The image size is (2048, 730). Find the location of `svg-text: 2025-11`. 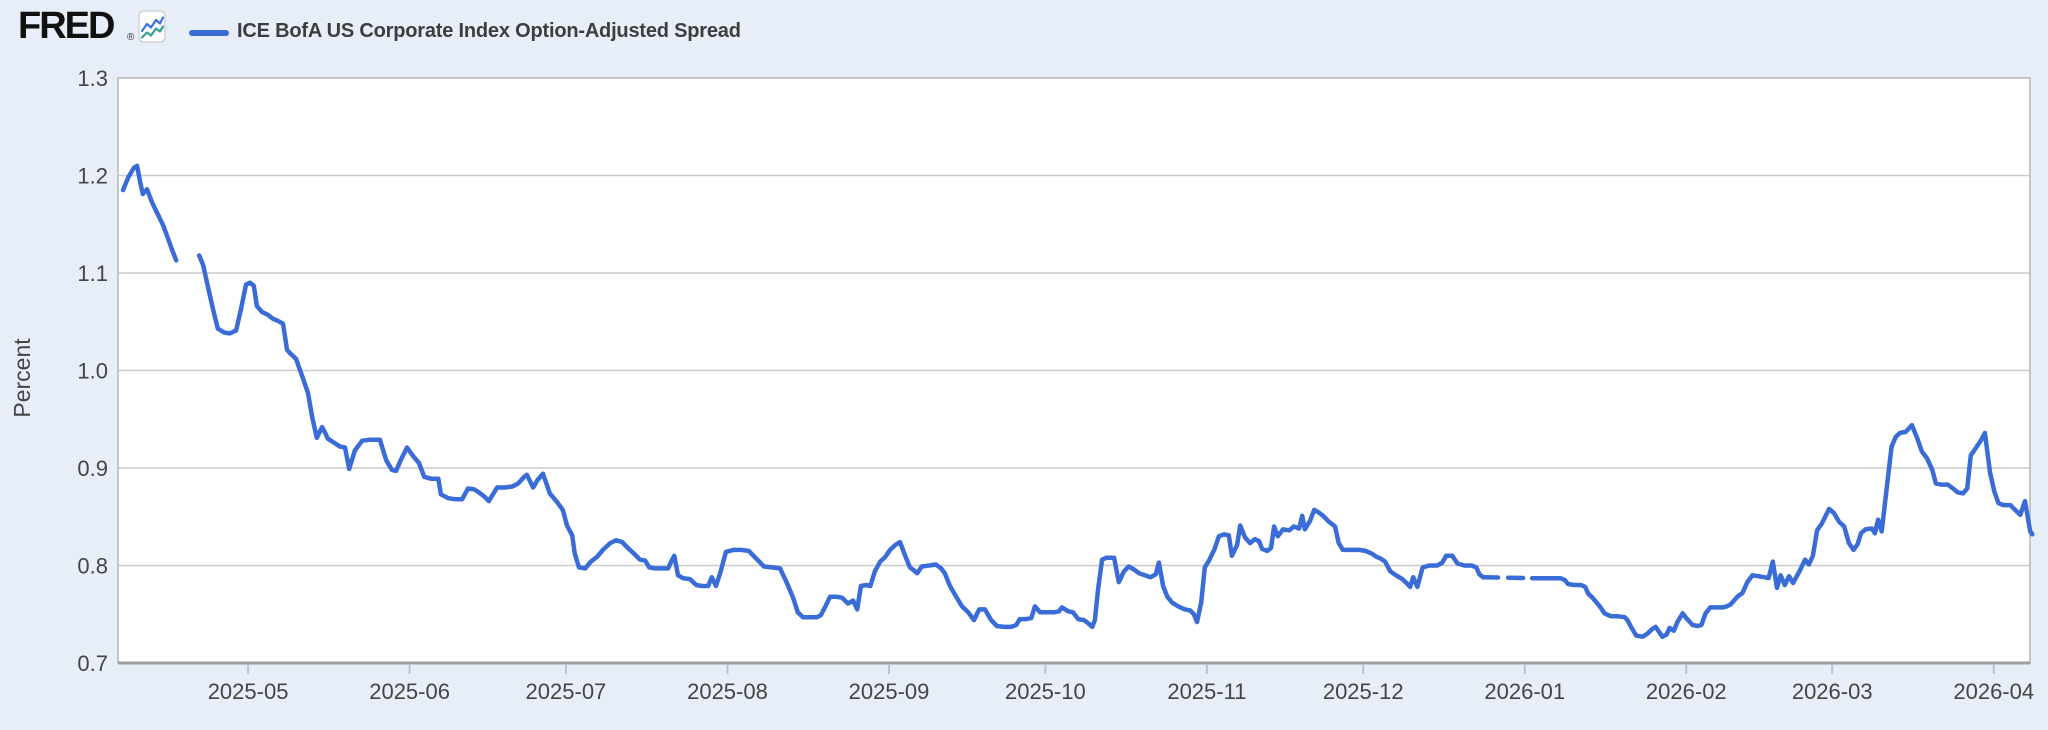

svg-text: 2025-11 is located at coordinates (1206, 691).